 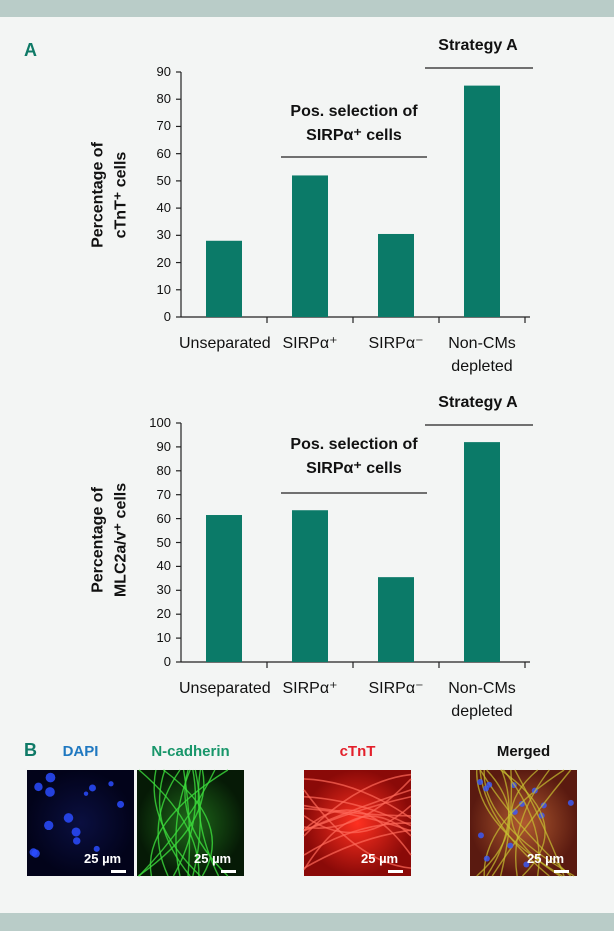 What do you see at coordinates (160, 422) in the screenshot?
I see `y-tick-label: 100` at bounding box center [160, 422].